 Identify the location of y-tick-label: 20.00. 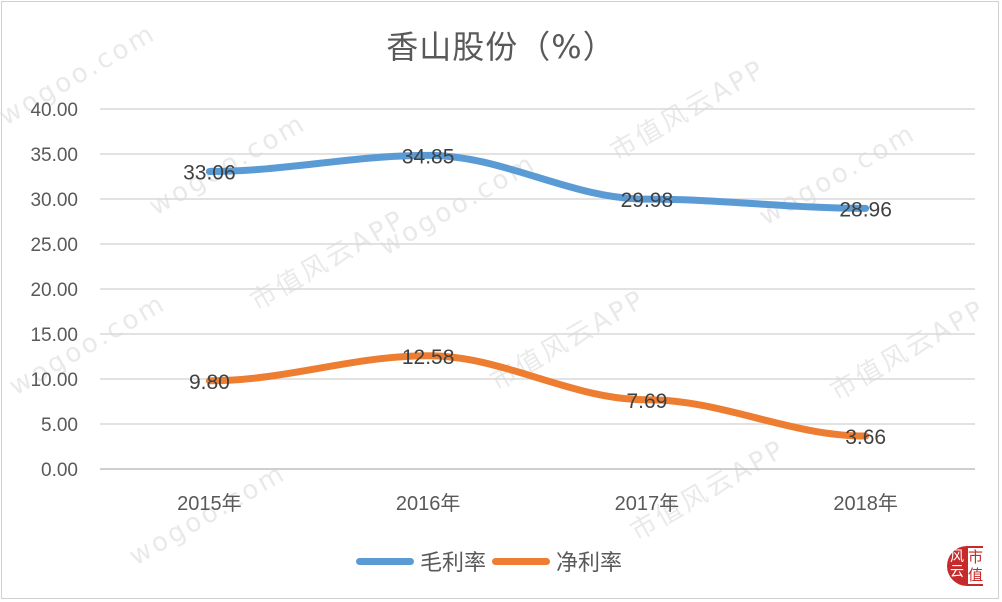
(54, 290).